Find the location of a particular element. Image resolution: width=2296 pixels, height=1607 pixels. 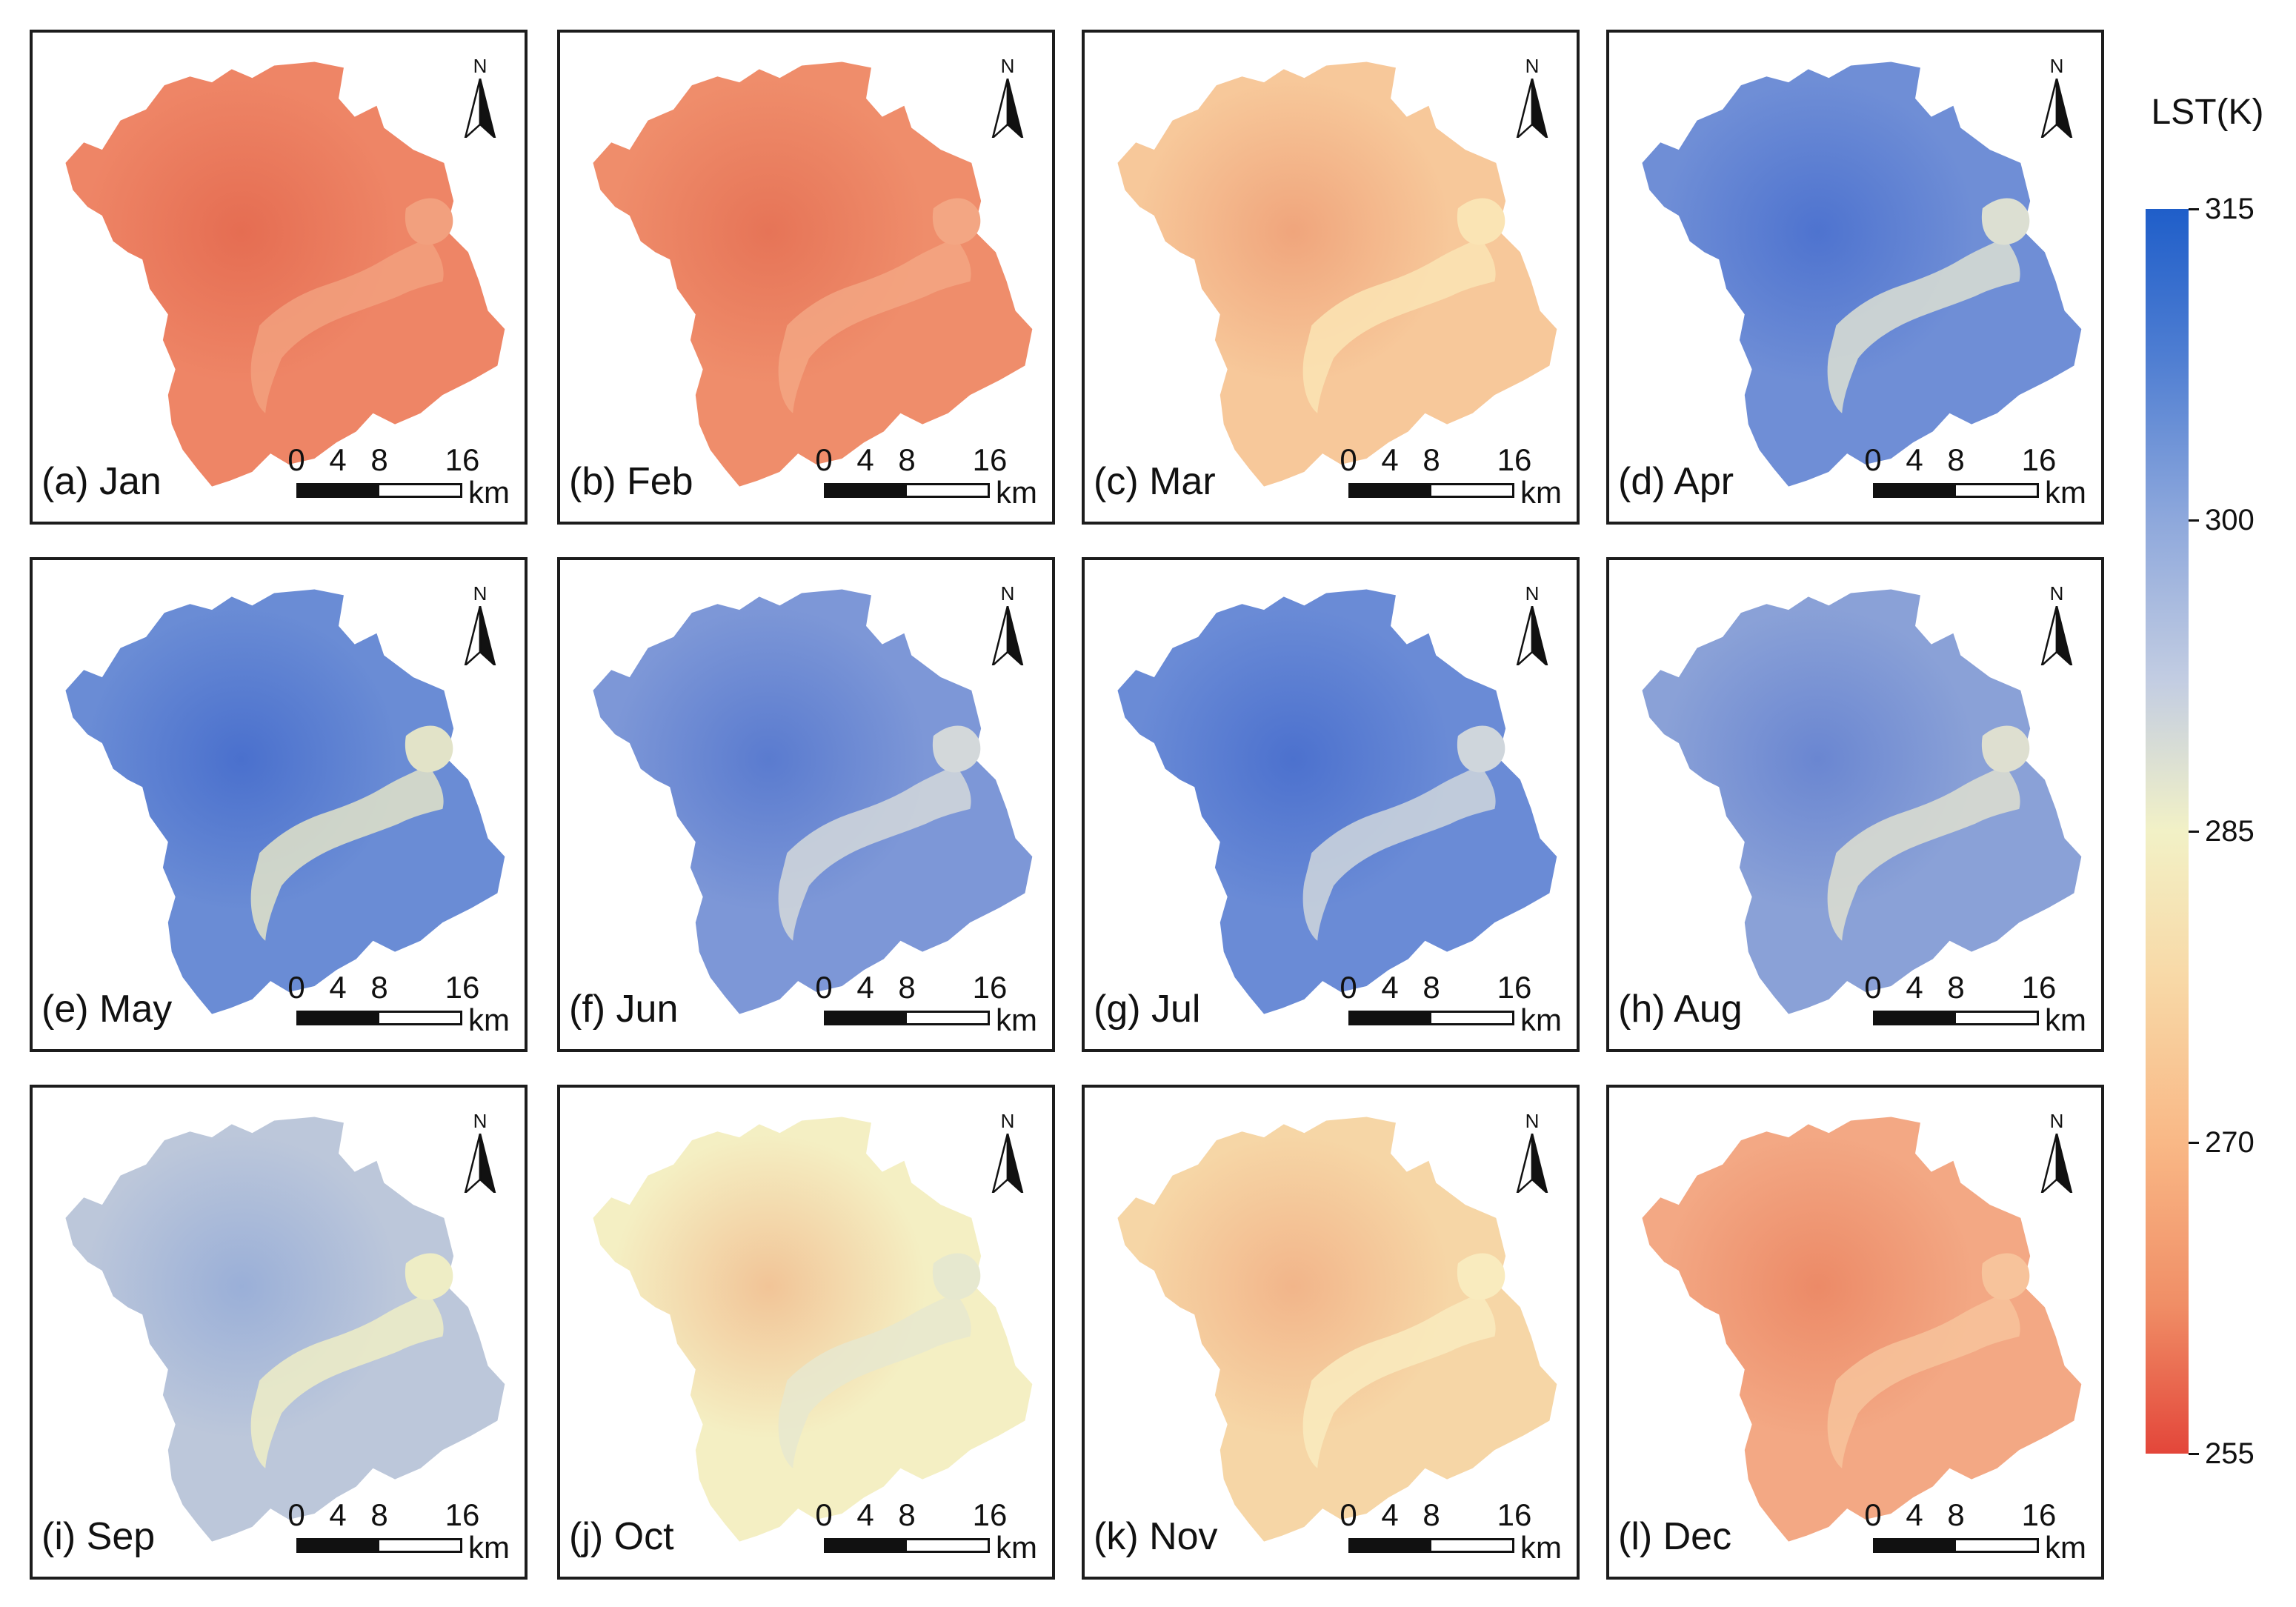

map-panel: N (i) Sep 0 4 8 16 km is located at coordinates (279, 1333).